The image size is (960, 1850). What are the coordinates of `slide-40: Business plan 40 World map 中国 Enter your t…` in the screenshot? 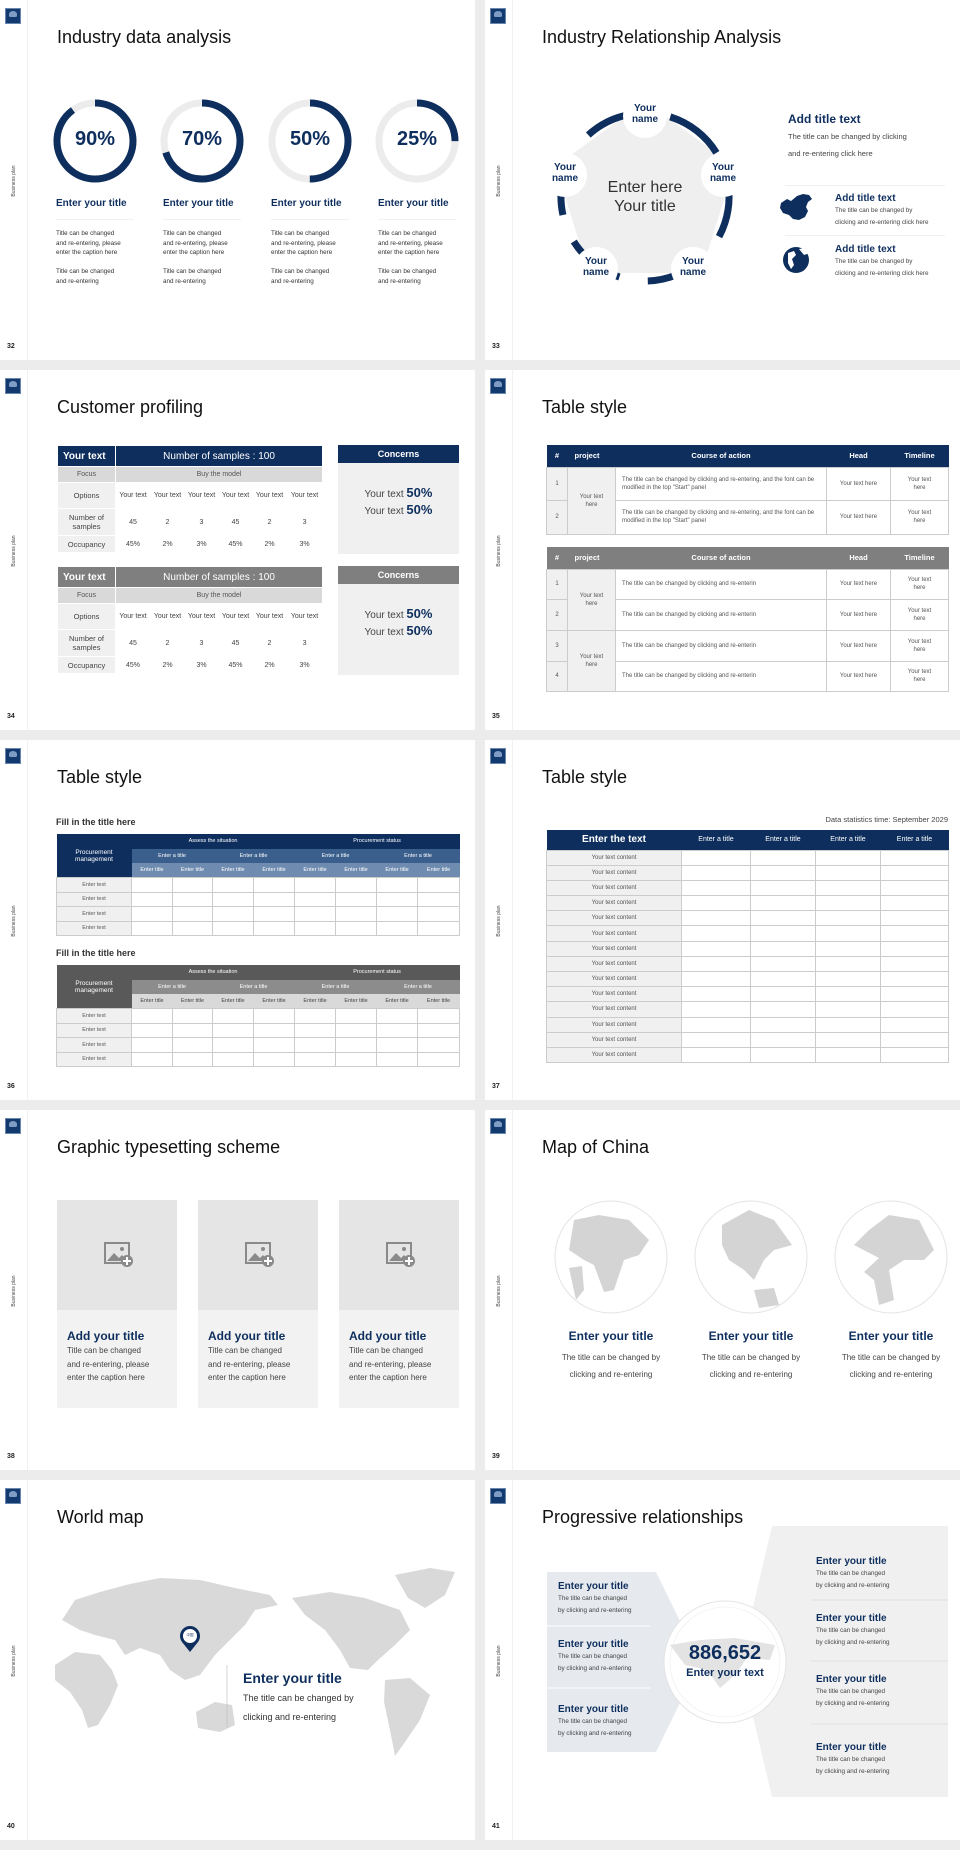 It's located at (237, 1660).